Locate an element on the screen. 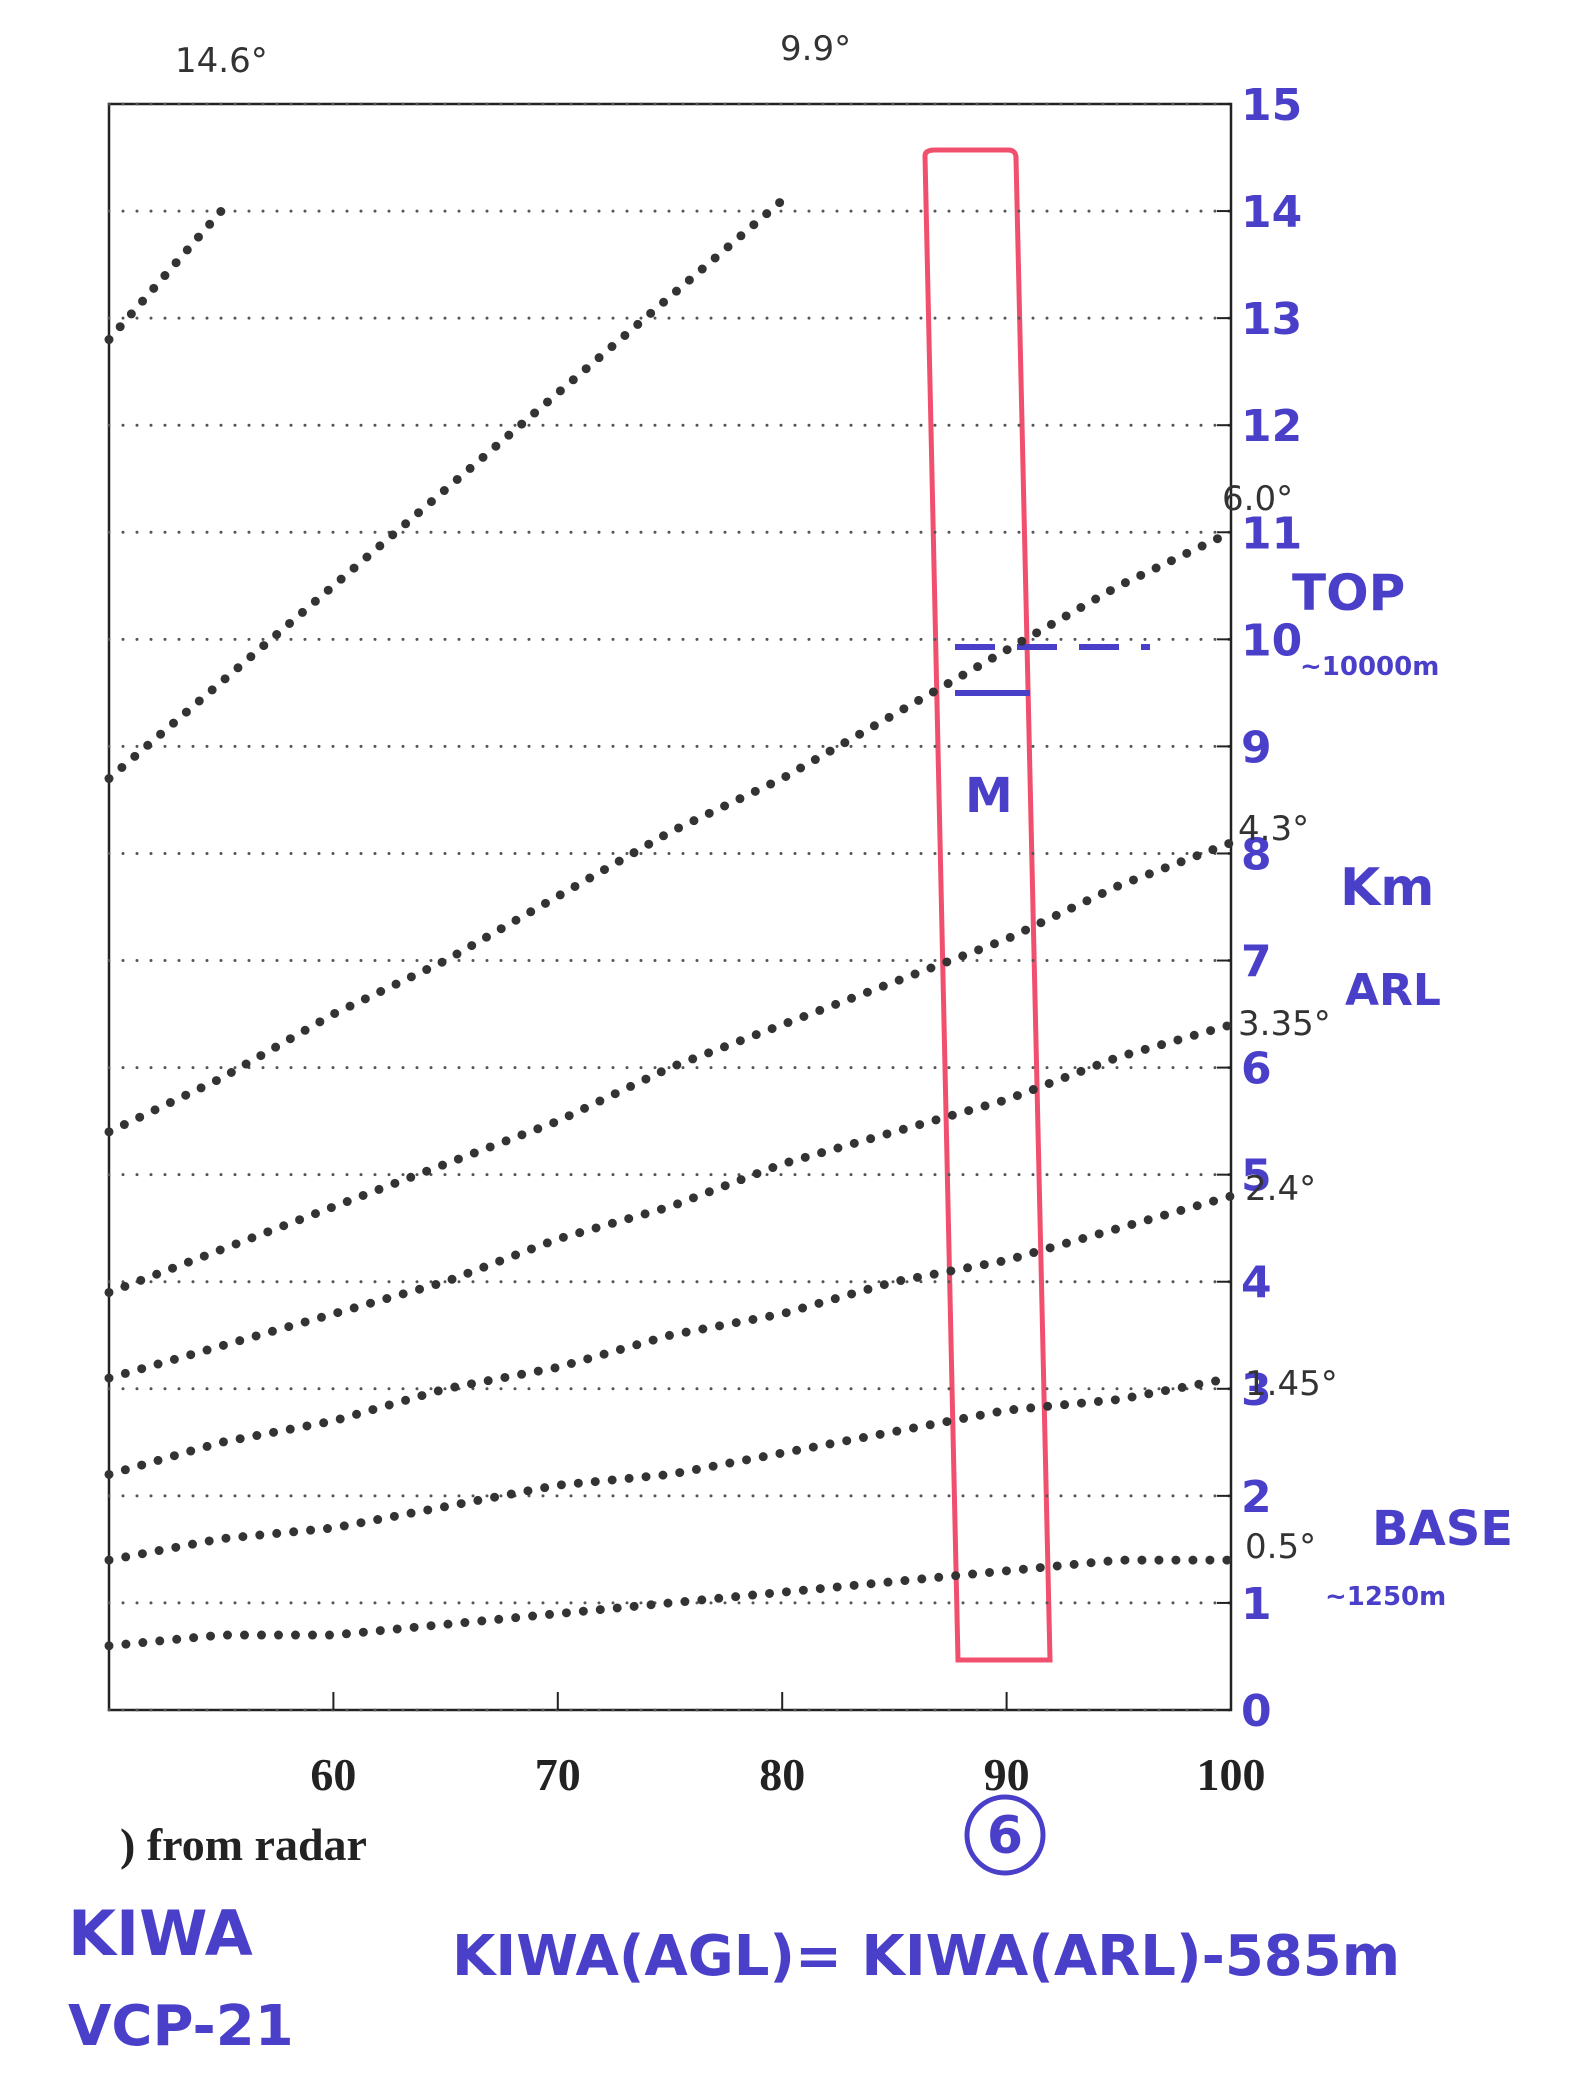  y-tick-label: 4 is located at coordinates (1256, 1283).